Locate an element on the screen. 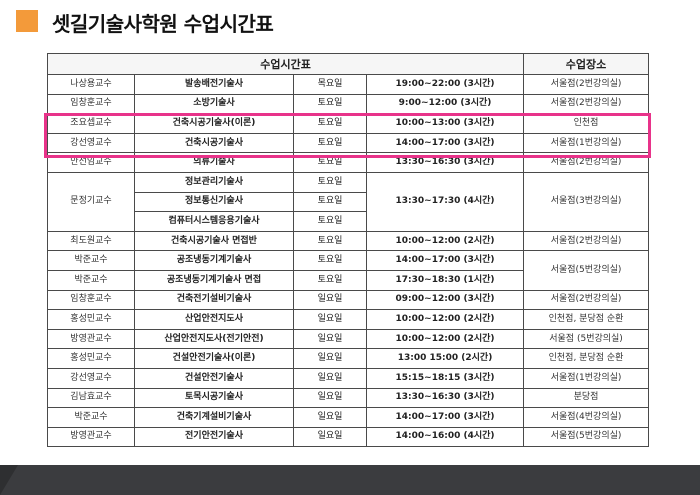 This screenshot has width=700, height=495. room-cell: 분당점 is located at coordinates (586, 398).